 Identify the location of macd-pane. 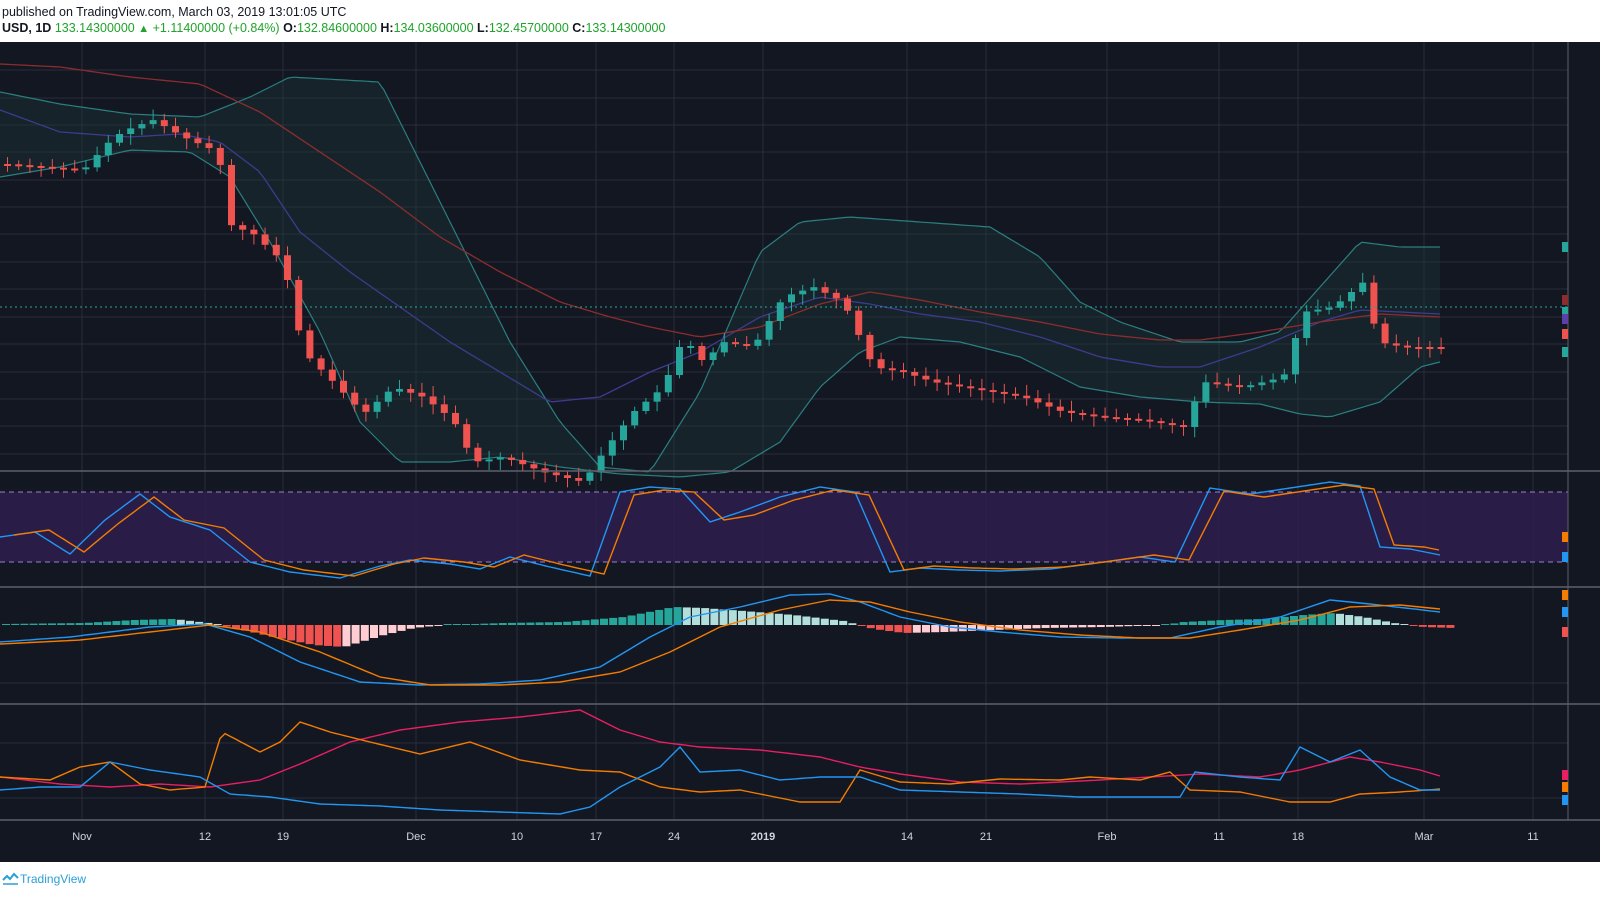
(727, 639).